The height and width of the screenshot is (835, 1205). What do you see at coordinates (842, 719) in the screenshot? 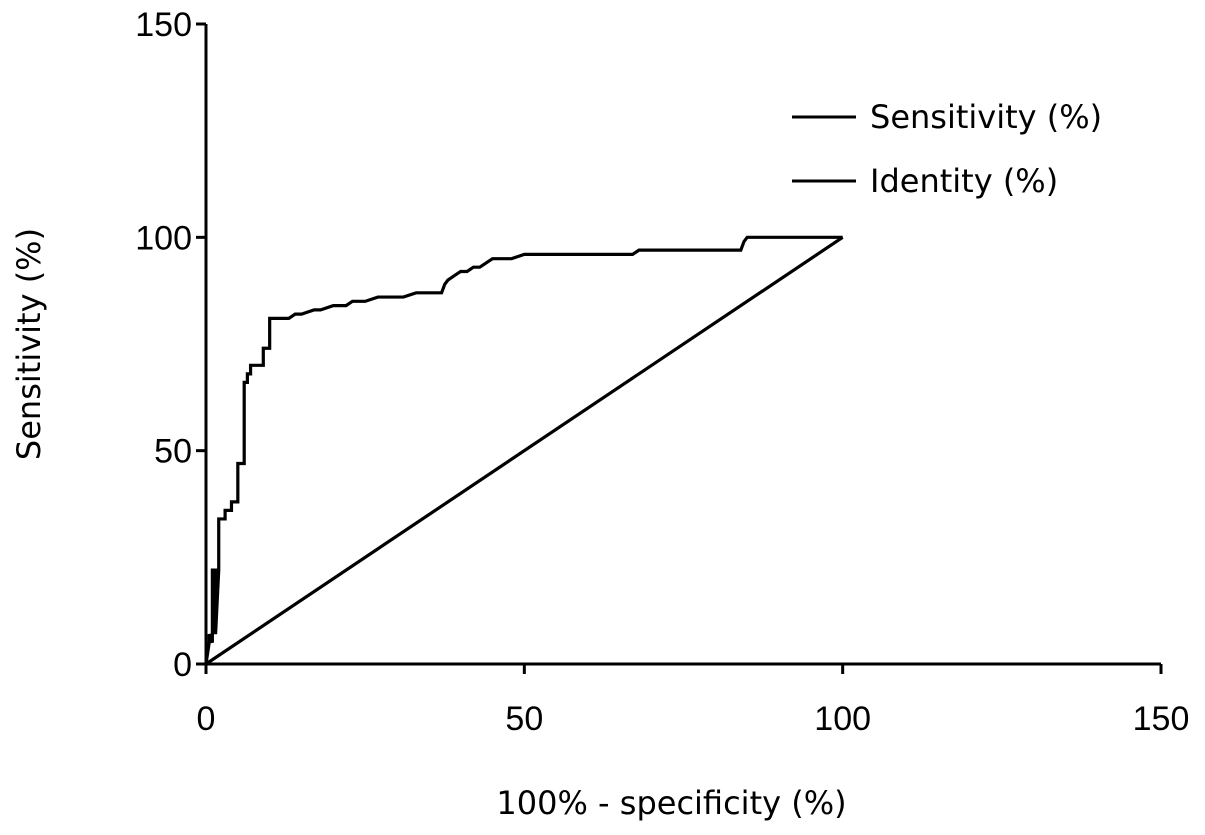
I see `x-tick-label: 100` at bounding box center [842, 719].